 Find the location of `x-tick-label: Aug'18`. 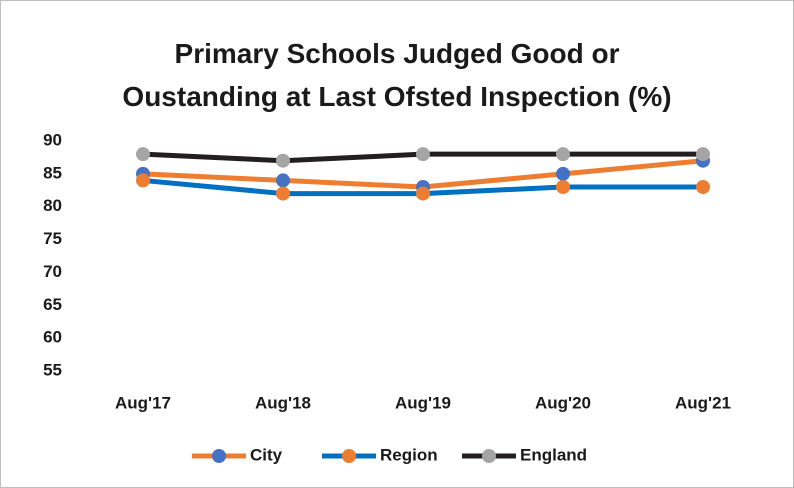

x-tick-label: Aug'18 is located at coordinates (283, 402).